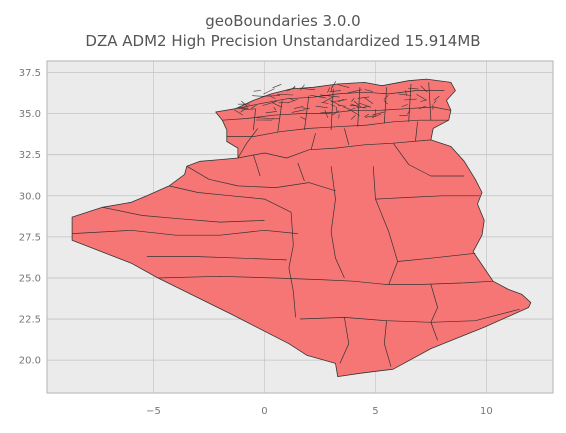 Image resolution: width=566 pixels, height=433 pixels. I want to click on x-tick-label: 0, so click(264, 411).